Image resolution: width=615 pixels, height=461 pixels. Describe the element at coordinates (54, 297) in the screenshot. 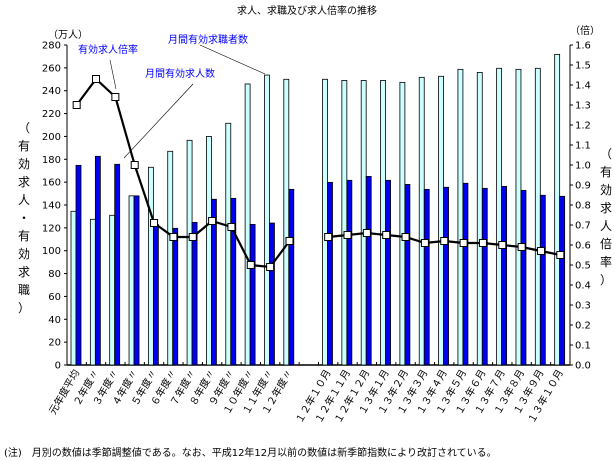

I see `left-tick-label: 60` at that location.